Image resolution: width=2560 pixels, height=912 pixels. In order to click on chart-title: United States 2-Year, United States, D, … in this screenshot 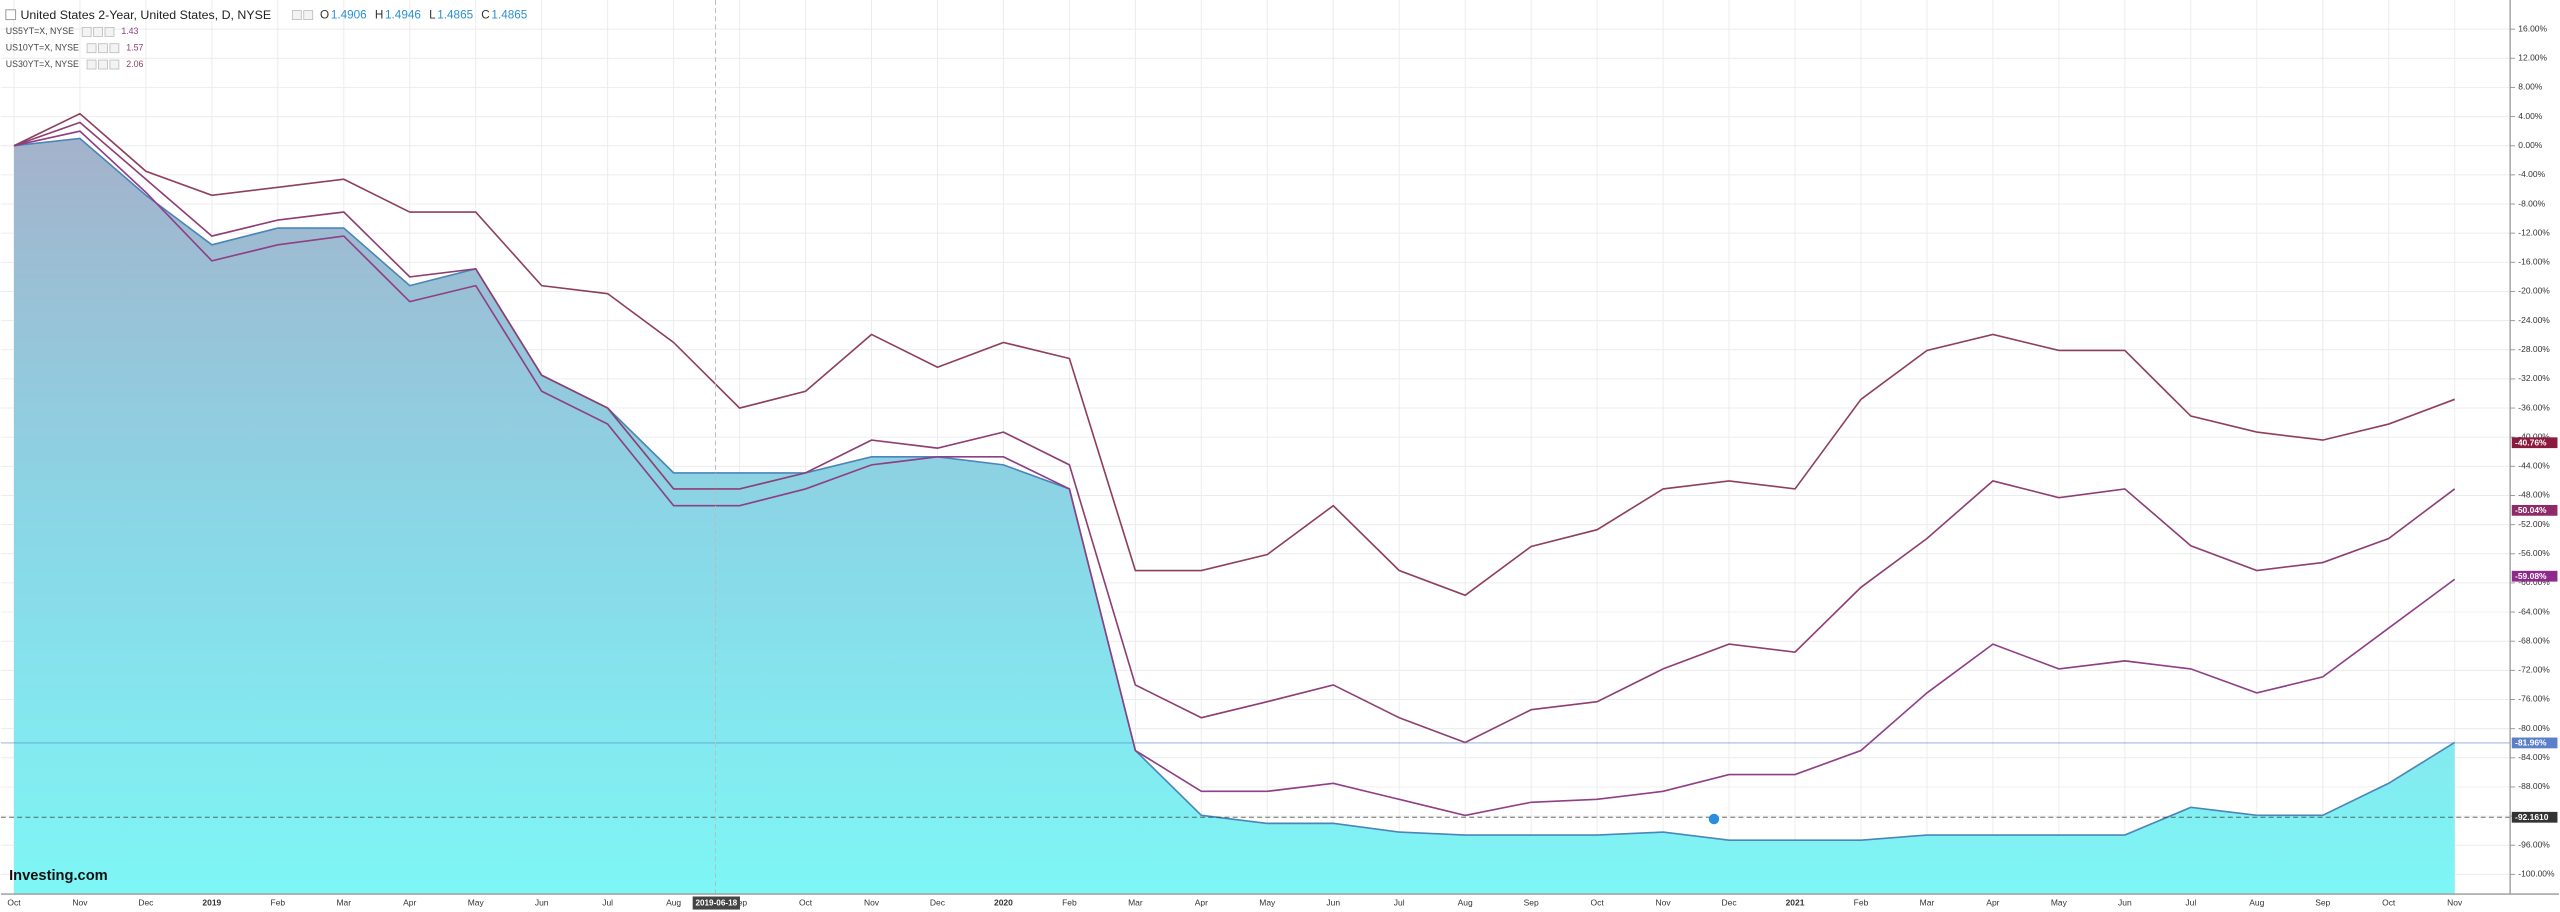, I will do `click(145, 15)`.